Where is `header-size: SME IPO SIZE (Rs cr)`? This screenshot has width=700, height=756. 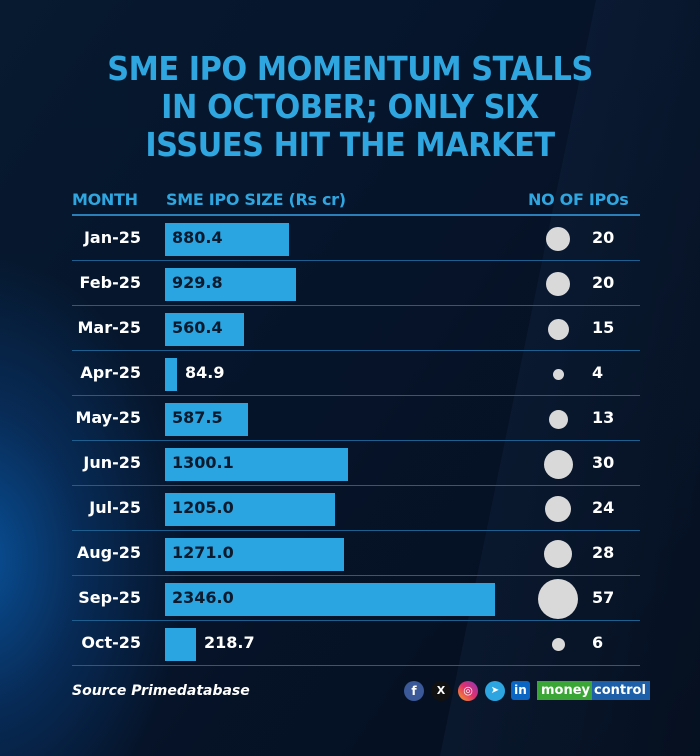
header-size: SME IPO SIZE (Rs cr) is located at coordinates (256, 199).